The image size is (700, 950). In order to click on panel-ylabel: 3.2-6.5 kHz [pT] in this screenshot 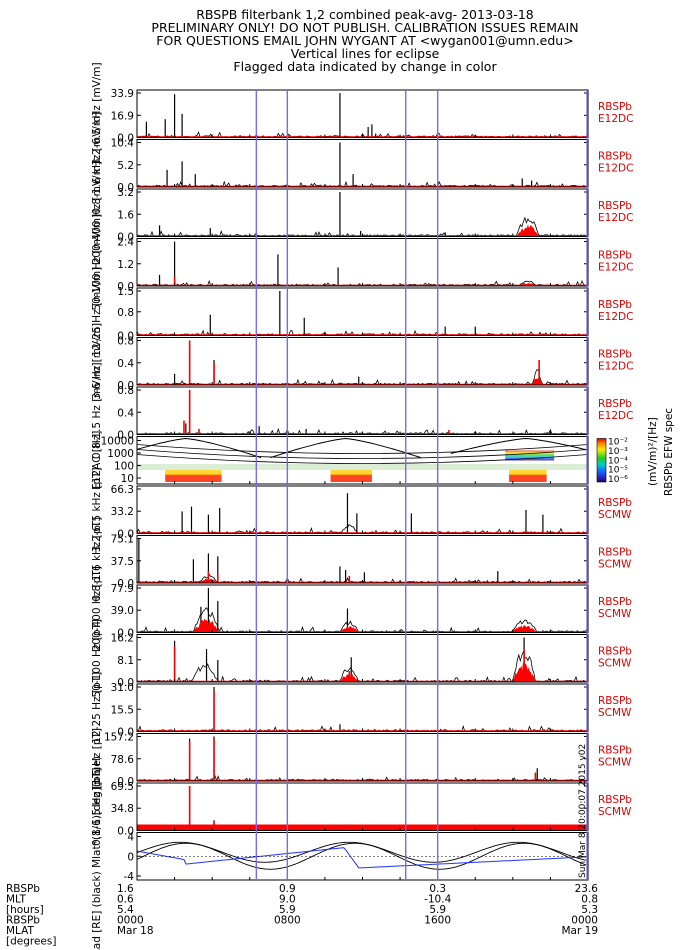, I will do `click(97, 509)`.